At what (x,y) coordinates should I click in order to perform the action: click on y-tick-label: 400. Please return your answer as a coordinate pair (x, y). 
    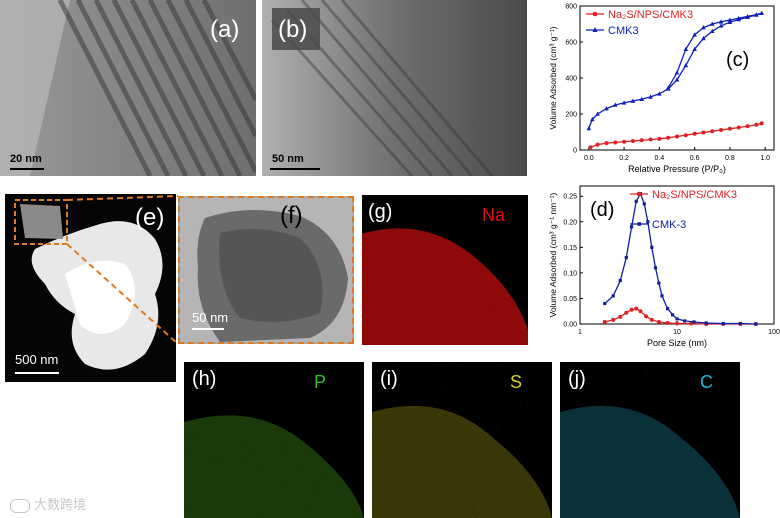
    Looking at the image, I should click on (571, 79).